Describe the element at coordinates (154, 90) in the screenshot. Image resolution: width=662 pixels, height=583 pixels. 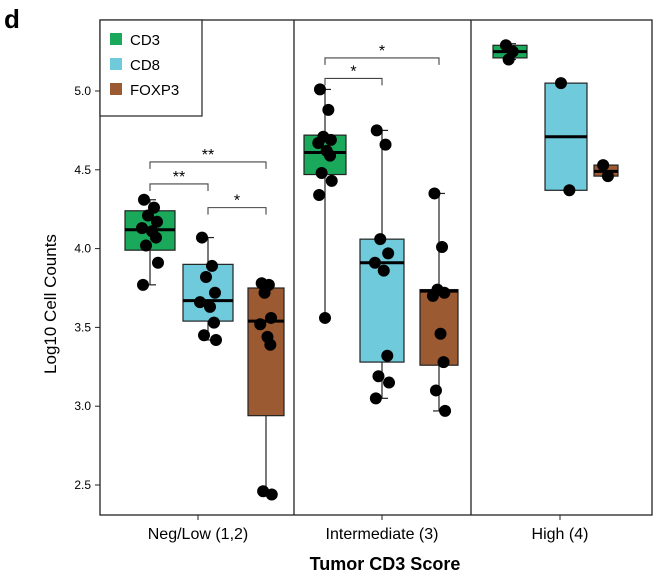
I see `legend-label-foxp3: FOXP3` at that location.